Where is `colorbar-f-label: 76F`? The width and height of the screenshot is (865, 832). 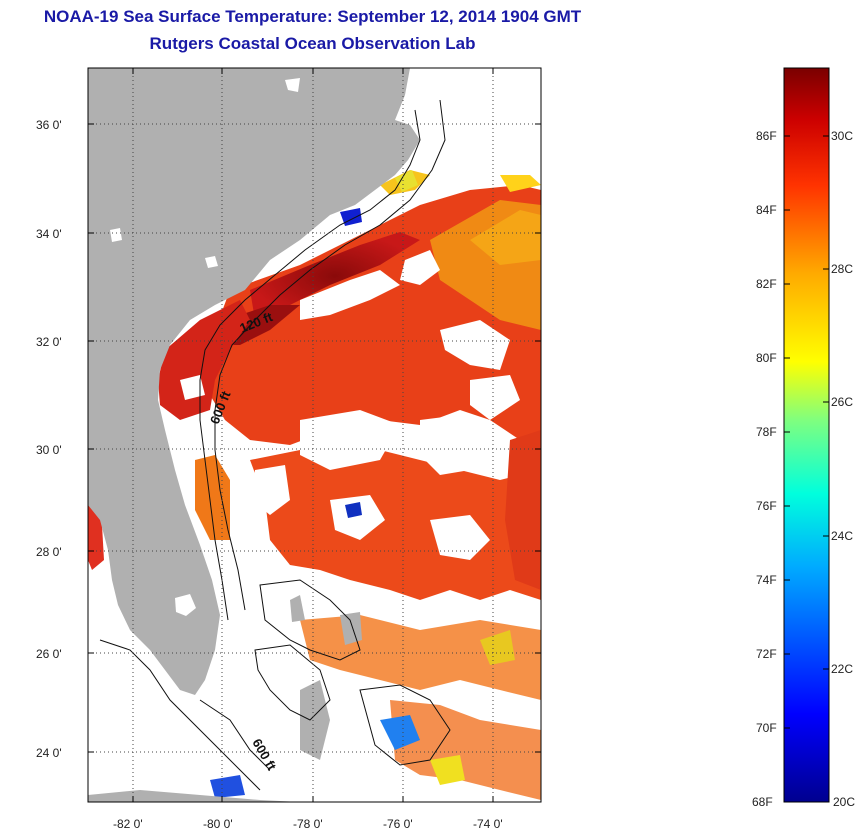
colorbar-f-label: 76F is located at coordinates (766, 506).